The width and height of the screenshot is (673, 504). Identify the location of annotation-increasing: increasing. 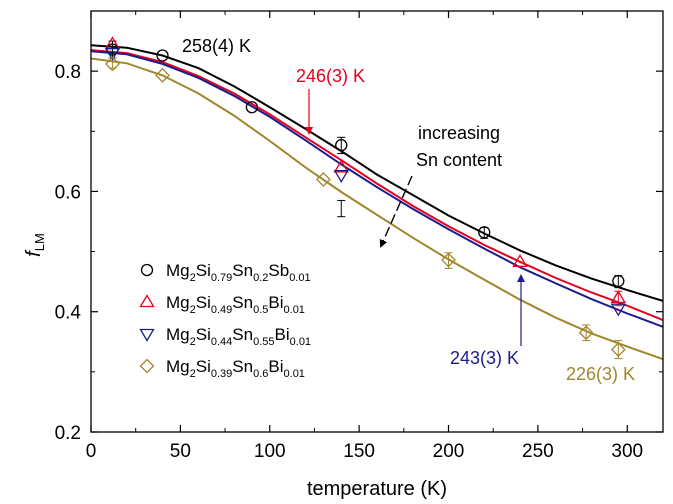
(459, 133).